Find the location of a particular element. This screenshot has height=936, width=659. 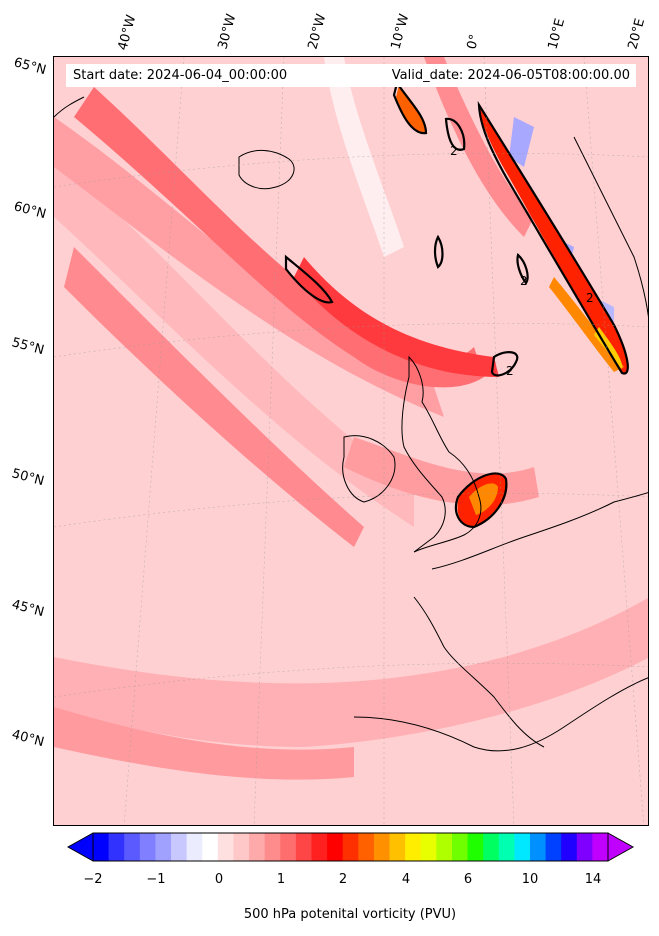

colorbar-tick: 0 is located at coordinates (219, 879).